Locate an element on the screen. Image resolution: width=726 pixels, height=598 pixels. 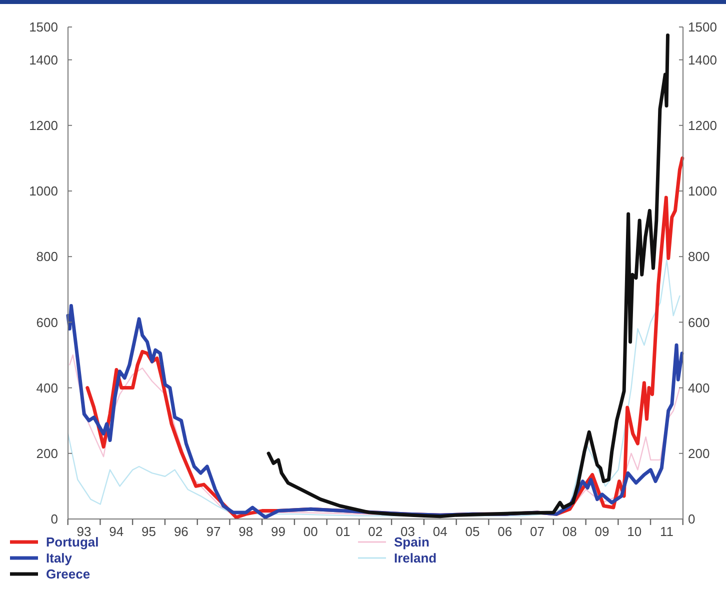
x-tick-label: 94 is located at coordinates (116, 531).